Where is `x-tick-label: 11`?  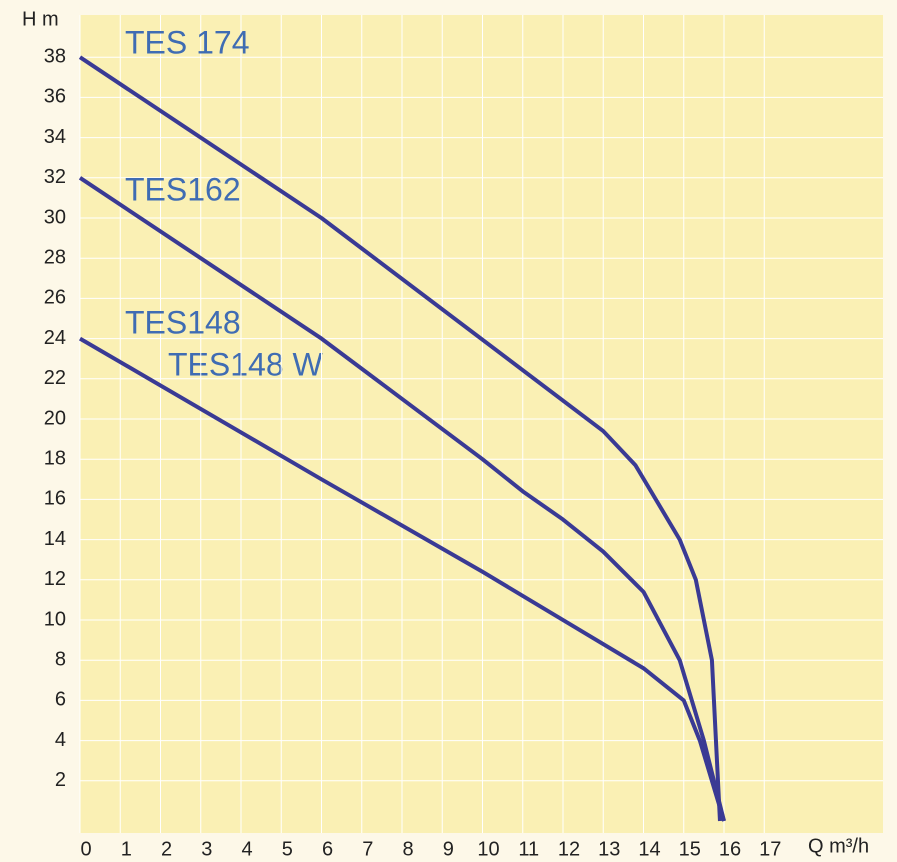 x-tick-label: 11 is located at coordinates (528, 849).